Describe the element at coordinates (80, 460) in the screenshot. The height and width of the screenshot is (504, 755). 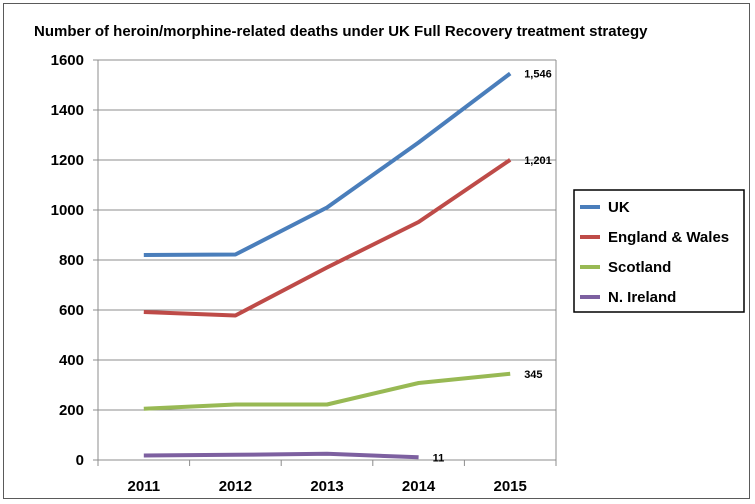
I see `y-tick-label: 0` at that location.